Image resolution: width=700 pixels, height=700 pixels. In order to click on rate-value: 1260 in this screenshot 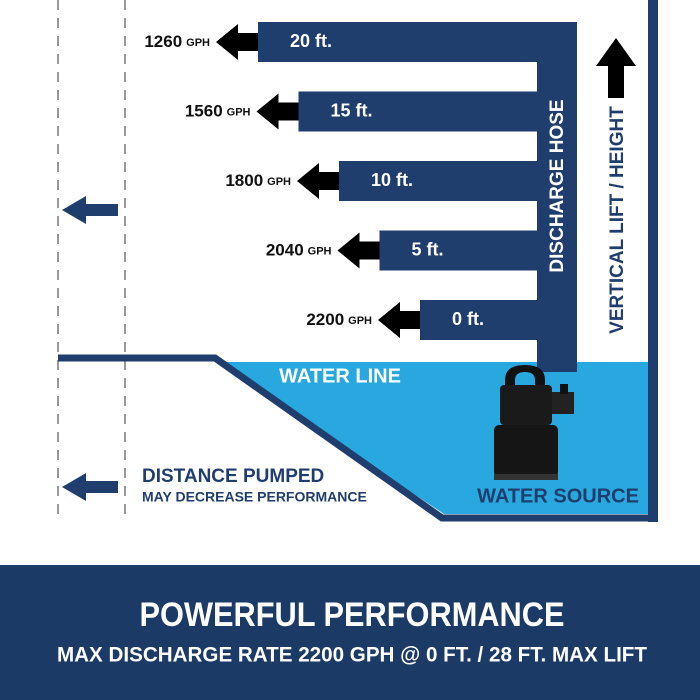, I will do `click(163, 41)`.